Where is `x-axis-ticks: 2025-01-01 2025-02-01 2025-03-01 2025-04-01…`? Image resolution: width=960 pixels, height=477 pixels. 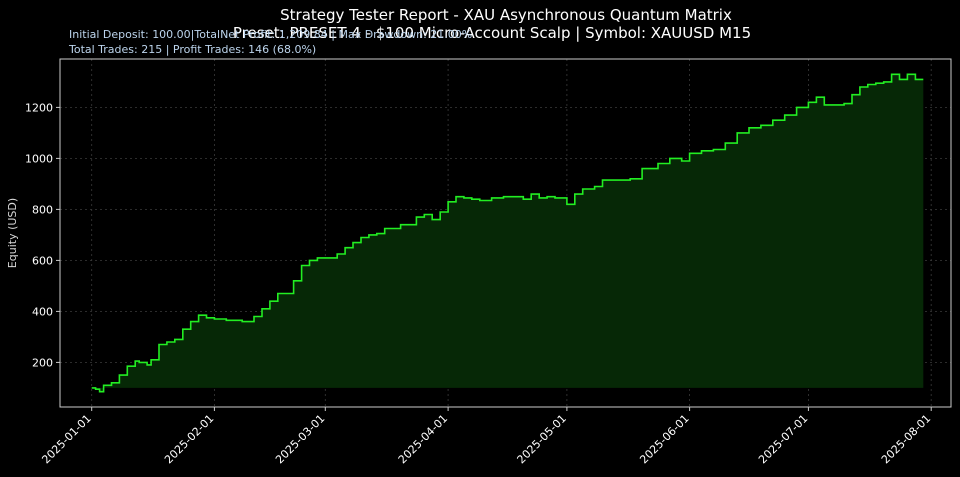
x-axis-ticks: 2025-01-01 2025-02-01 2025-03-01 2025-04-01… is located at coordinates (486, 436).